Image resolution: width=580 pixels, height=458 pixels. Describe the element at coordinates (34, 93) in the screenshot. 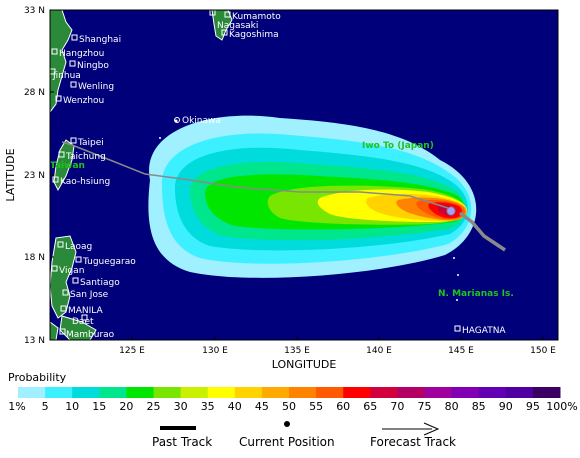

I see `lat-tick-label: 28 N` at that location.